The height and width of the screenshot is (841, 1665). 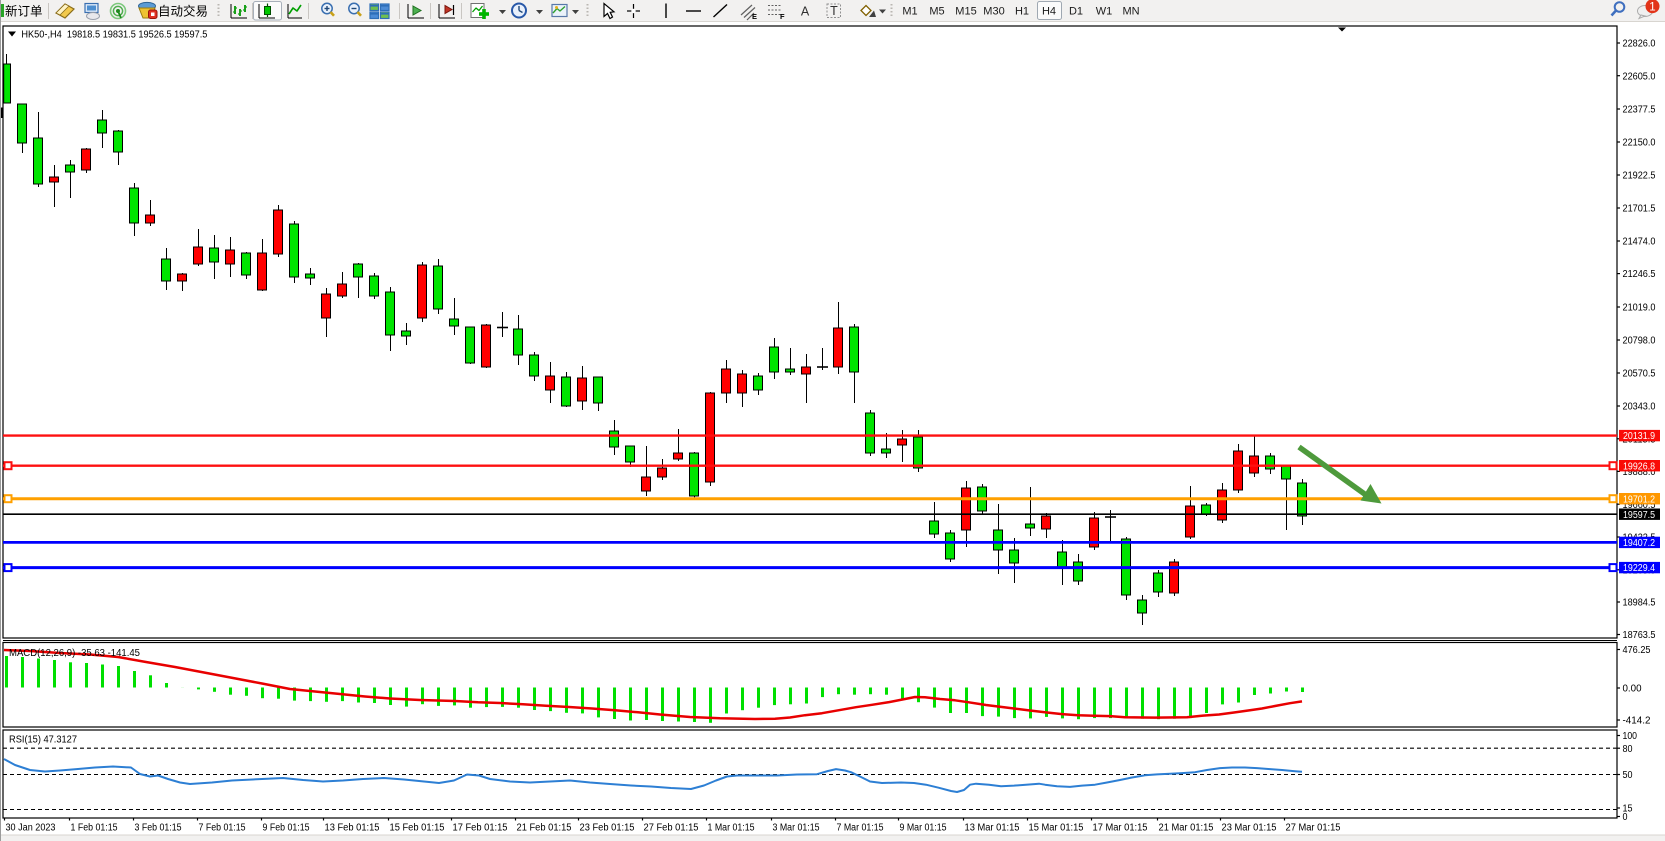 What do you see at coordinates (1120, 828) in the screenshot?
I see `svg-text: 17 Mar 01:15` at bounding box center [1120, 828].